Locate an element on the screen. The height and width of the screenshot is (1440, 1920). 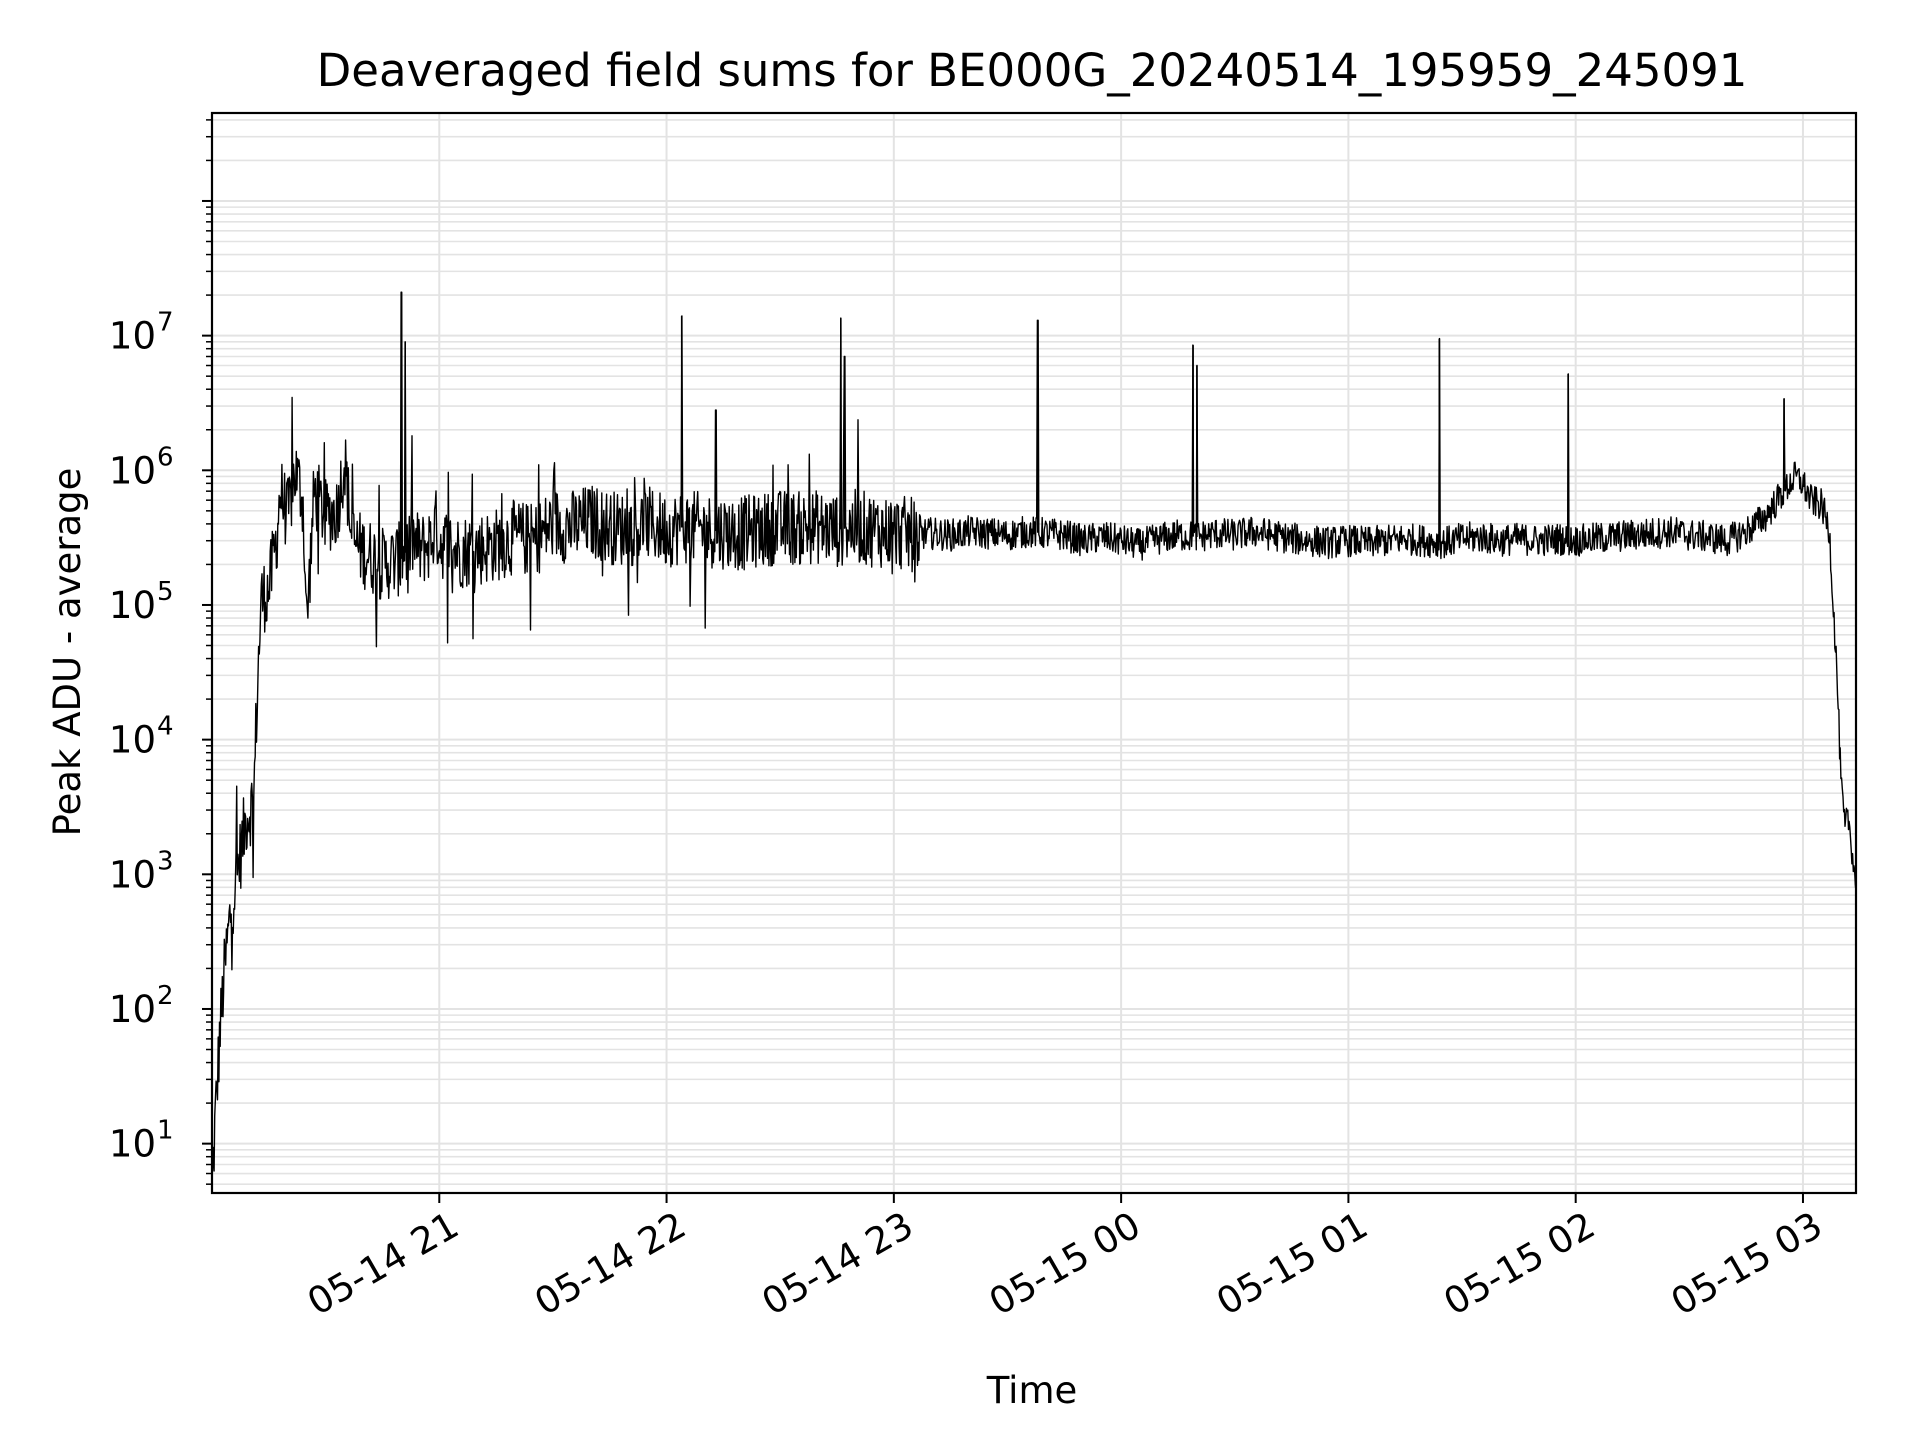
x-axis-label: Time is located at coordinates (1032, 1390).